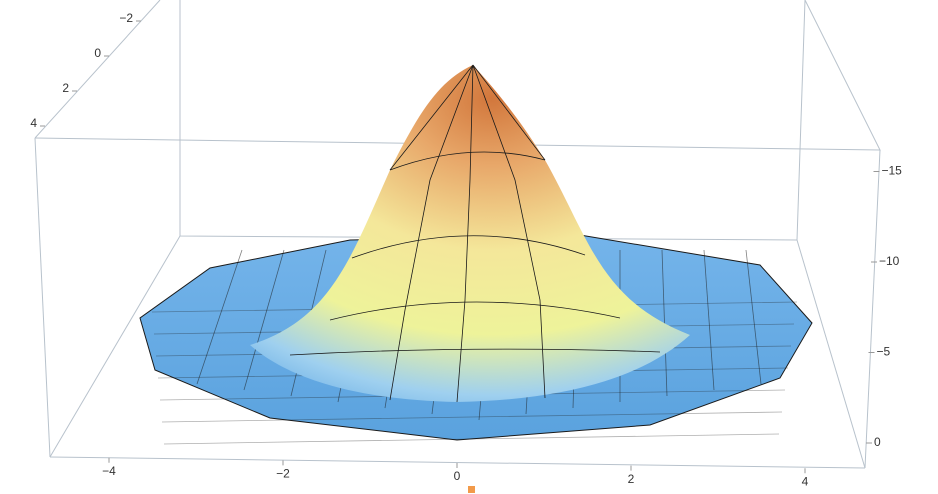 This screenshot has width=938, height=494. What do you see at coordinates (283, 474) in the screenshot?
I see `x-tick-label: −2` at bounding box center [283, 474].